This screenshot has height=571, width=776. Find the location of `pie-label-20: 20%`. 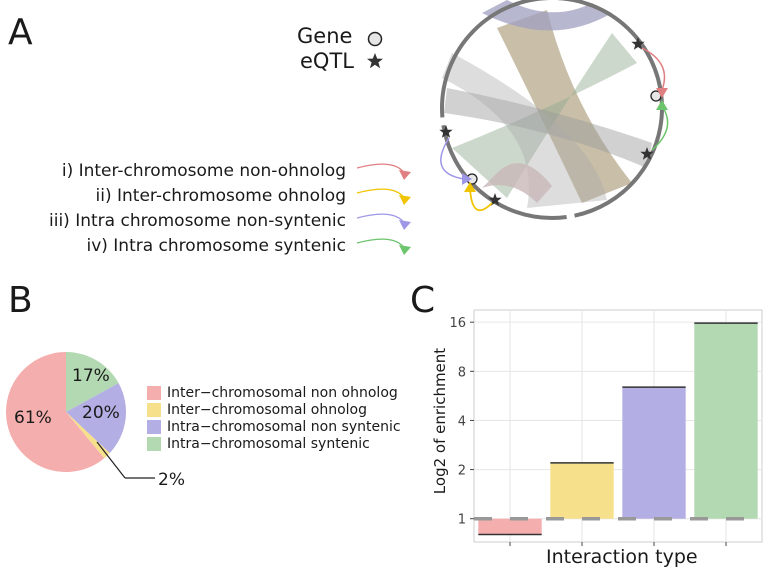

pie-label-20: 20% is located at coordinates (101, 413).